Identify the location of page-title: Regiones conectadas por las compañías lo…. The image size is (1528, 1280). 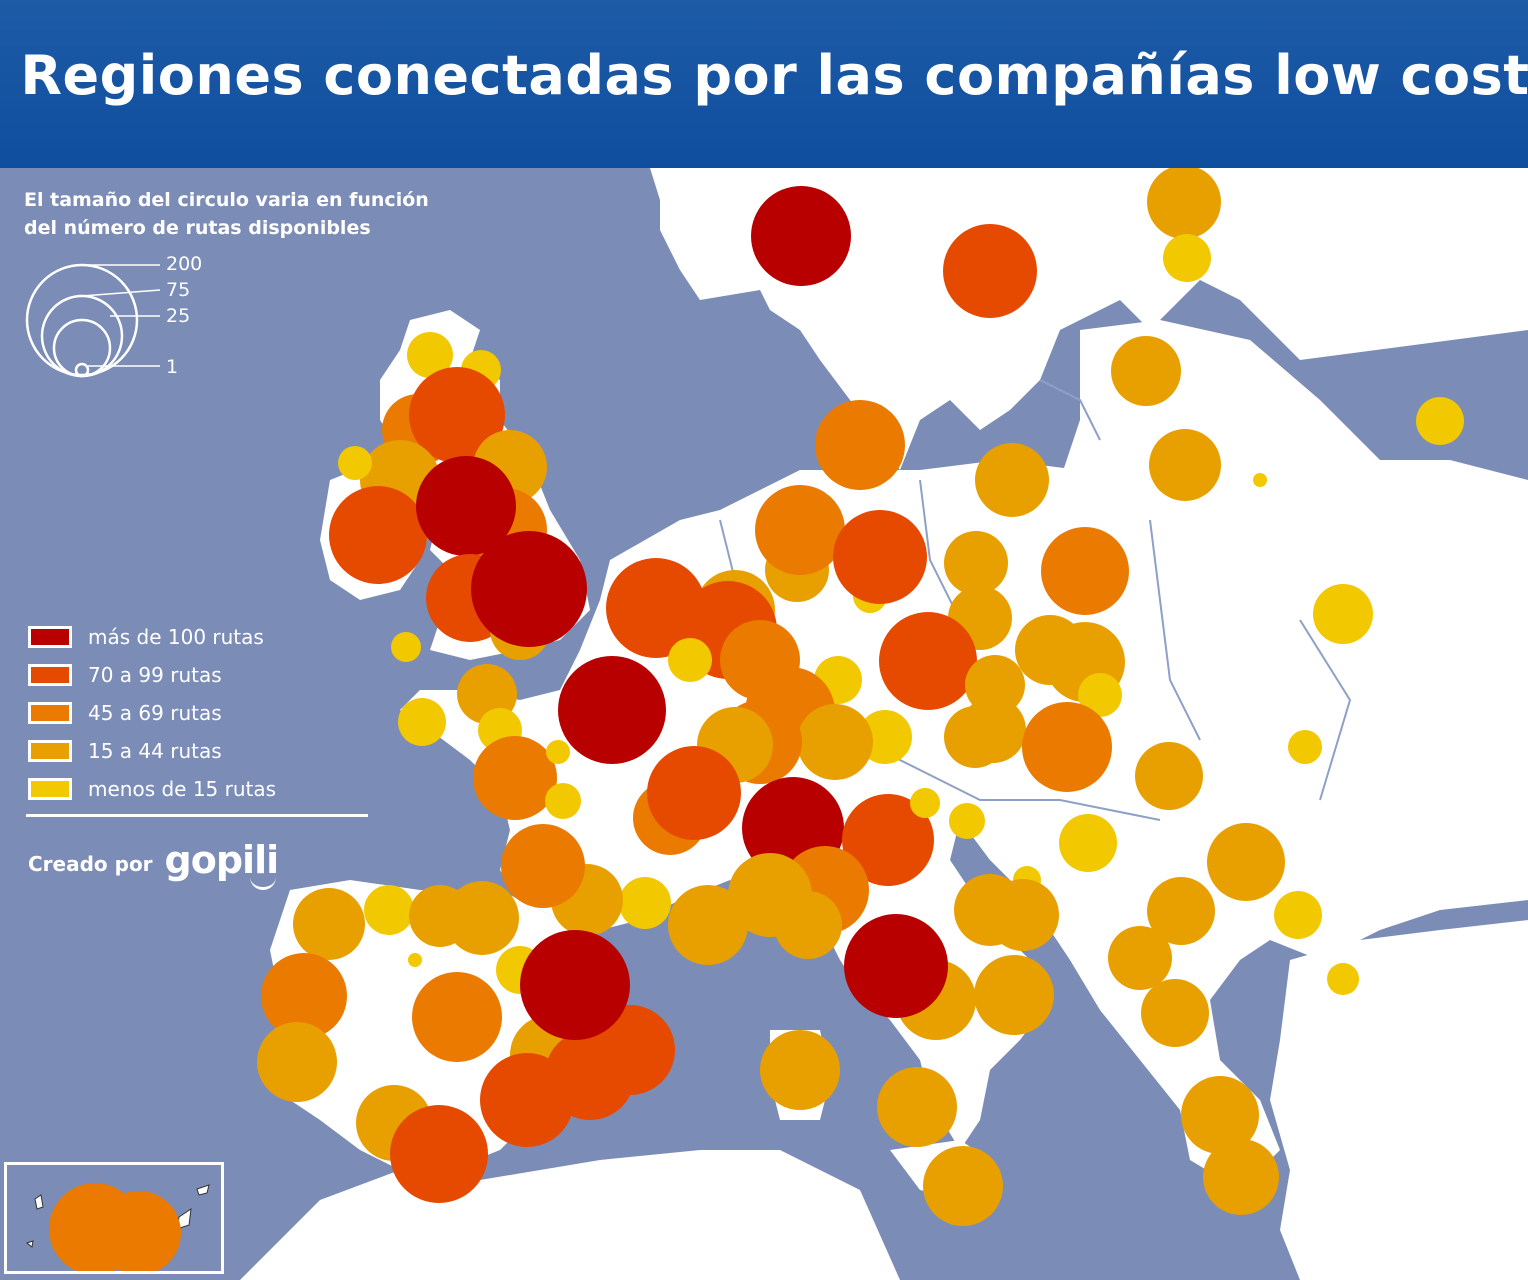
(774, 75).